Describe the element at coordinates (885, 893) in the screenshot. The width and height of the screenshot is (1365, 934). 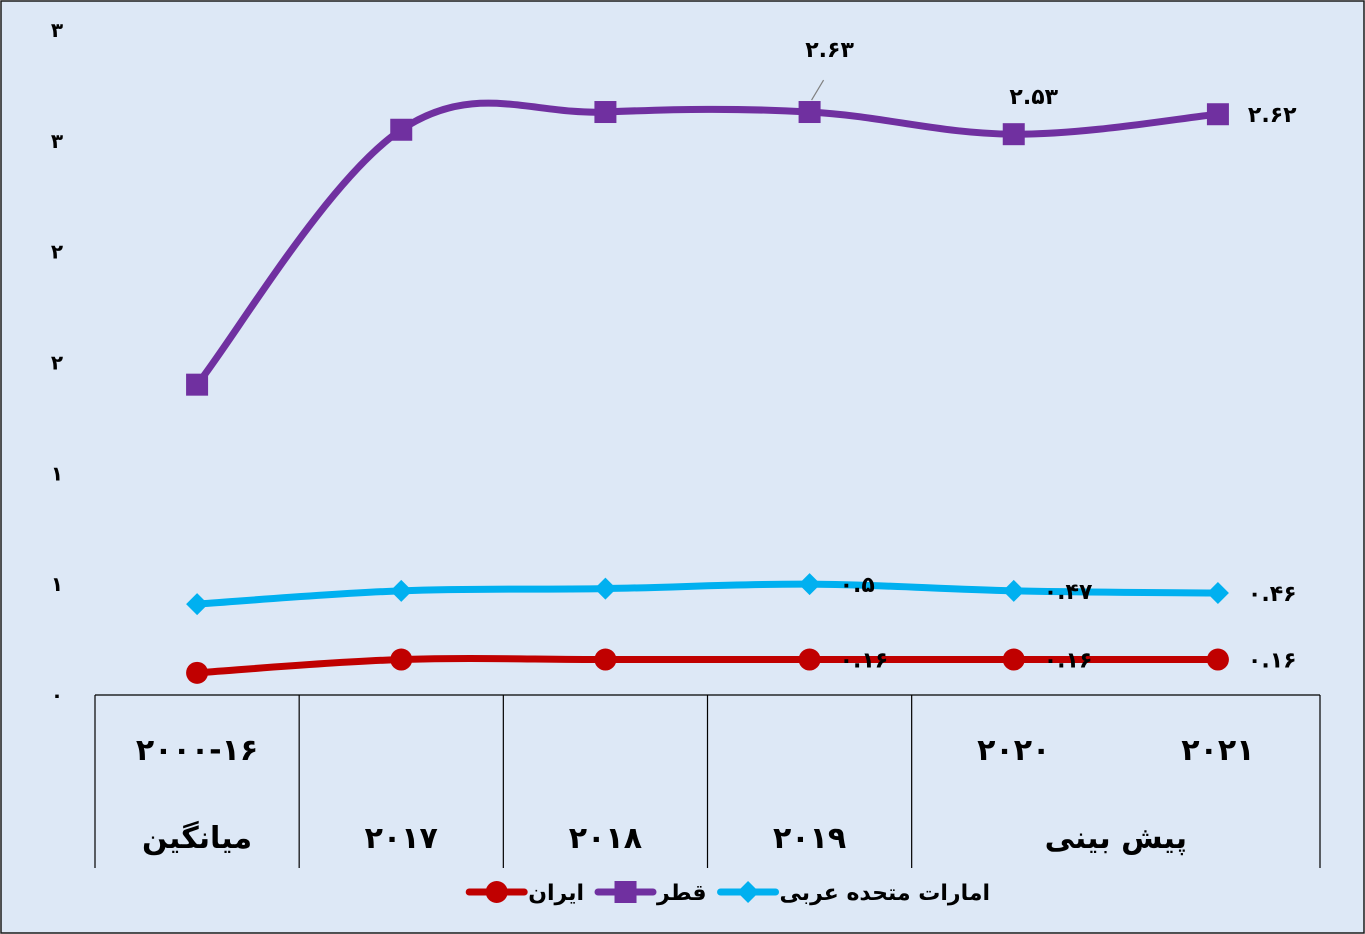
I see `legend-label: امارات متحده عربی` at that location.